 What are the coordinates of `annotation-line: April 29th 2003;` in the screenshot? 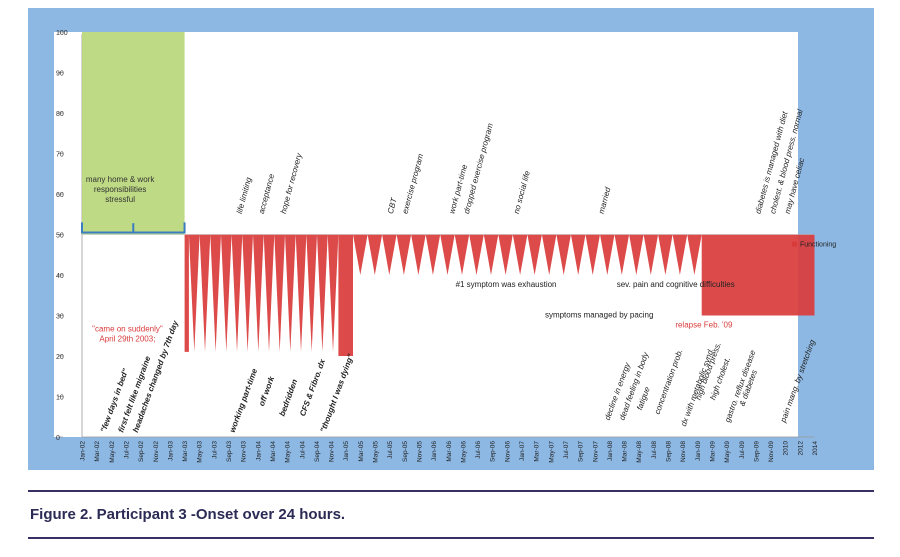 It's located at (127, 339).